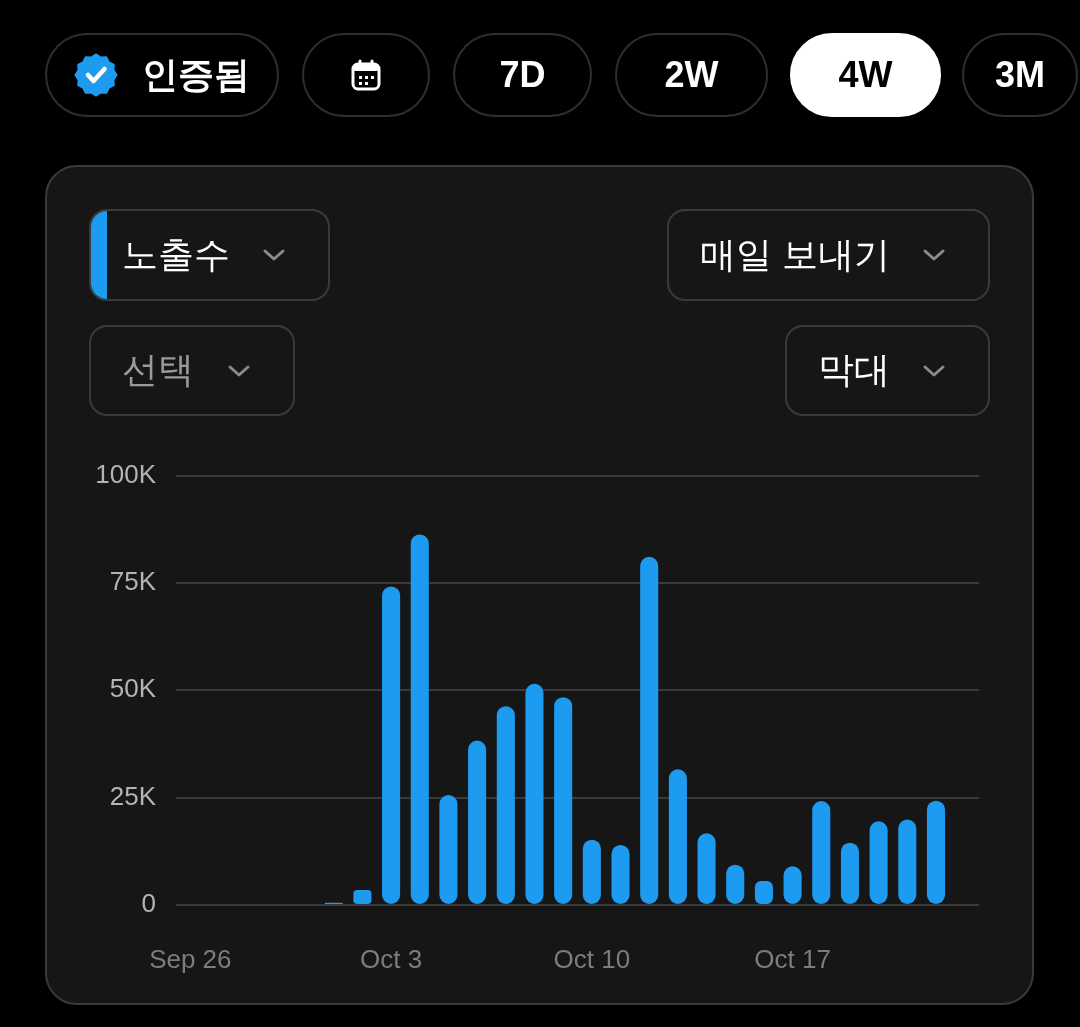 This screenshot has height=1027, width=1080. I want to click on pill-button: 4W, so click(865, 75).